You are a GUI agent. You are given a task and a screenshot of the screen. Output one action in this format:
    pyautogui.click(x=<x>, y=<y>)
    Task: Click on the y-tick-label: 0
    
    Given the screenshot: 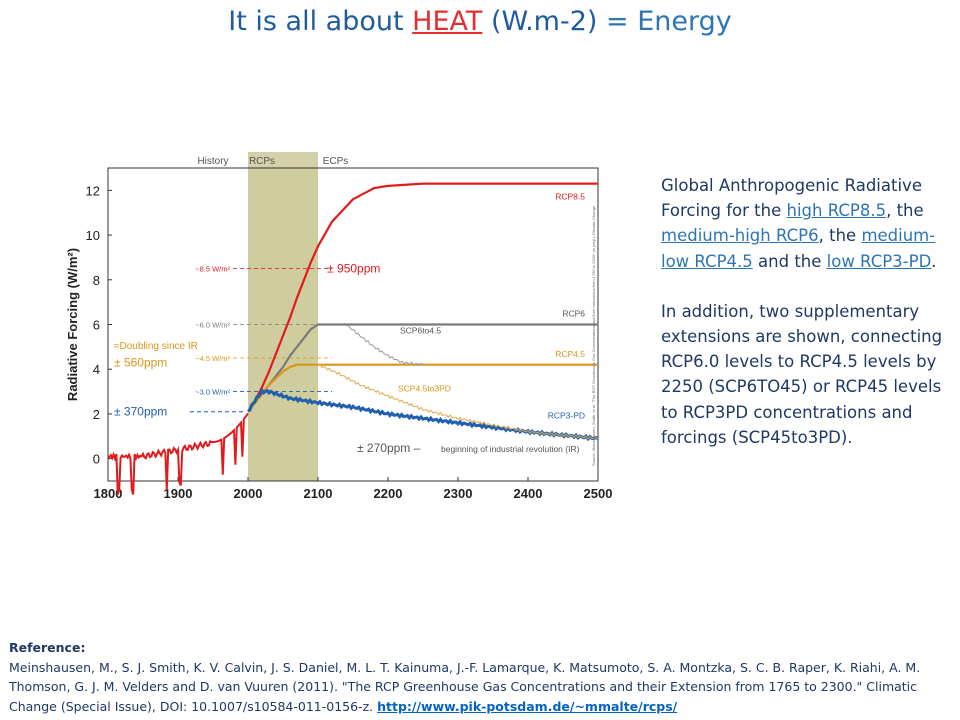 What is the action you would take?
    pyautogui.click(x=96, y=459)
    